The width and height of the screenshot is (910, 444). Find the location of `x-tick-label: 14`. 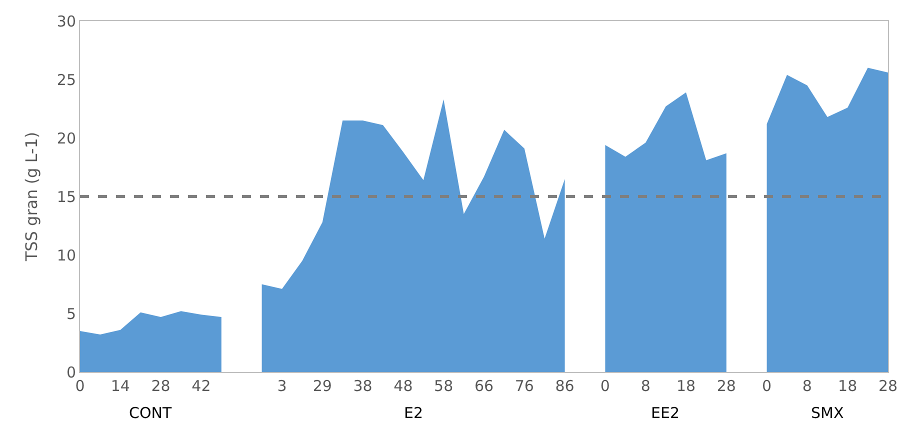

x-tick-label: 14 is located at coordinates (120, 386).